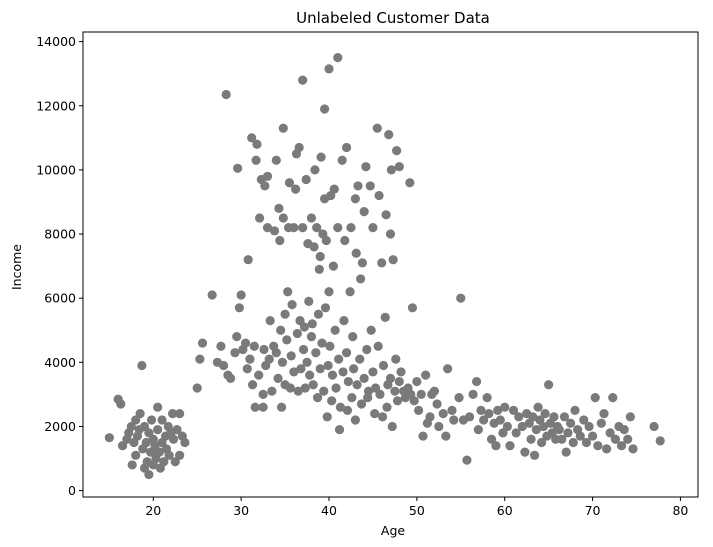 This screenshot has height=547, width=713. I want to click on y-tick-label: 4000, so click(60, 362).